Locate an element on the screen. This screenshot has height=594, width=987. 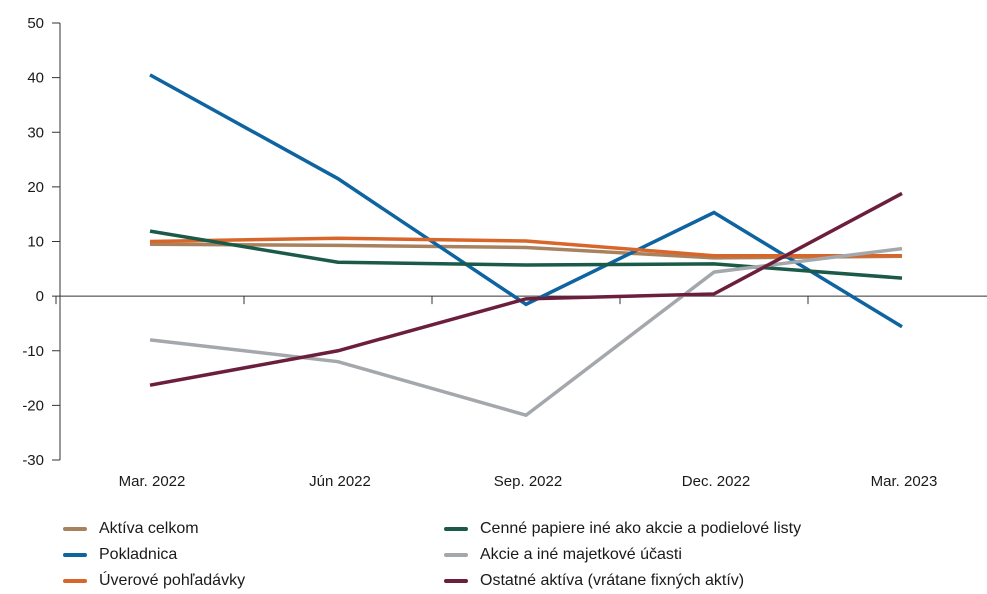
y-tick-label: 10 is located at coordinates (35, 242).